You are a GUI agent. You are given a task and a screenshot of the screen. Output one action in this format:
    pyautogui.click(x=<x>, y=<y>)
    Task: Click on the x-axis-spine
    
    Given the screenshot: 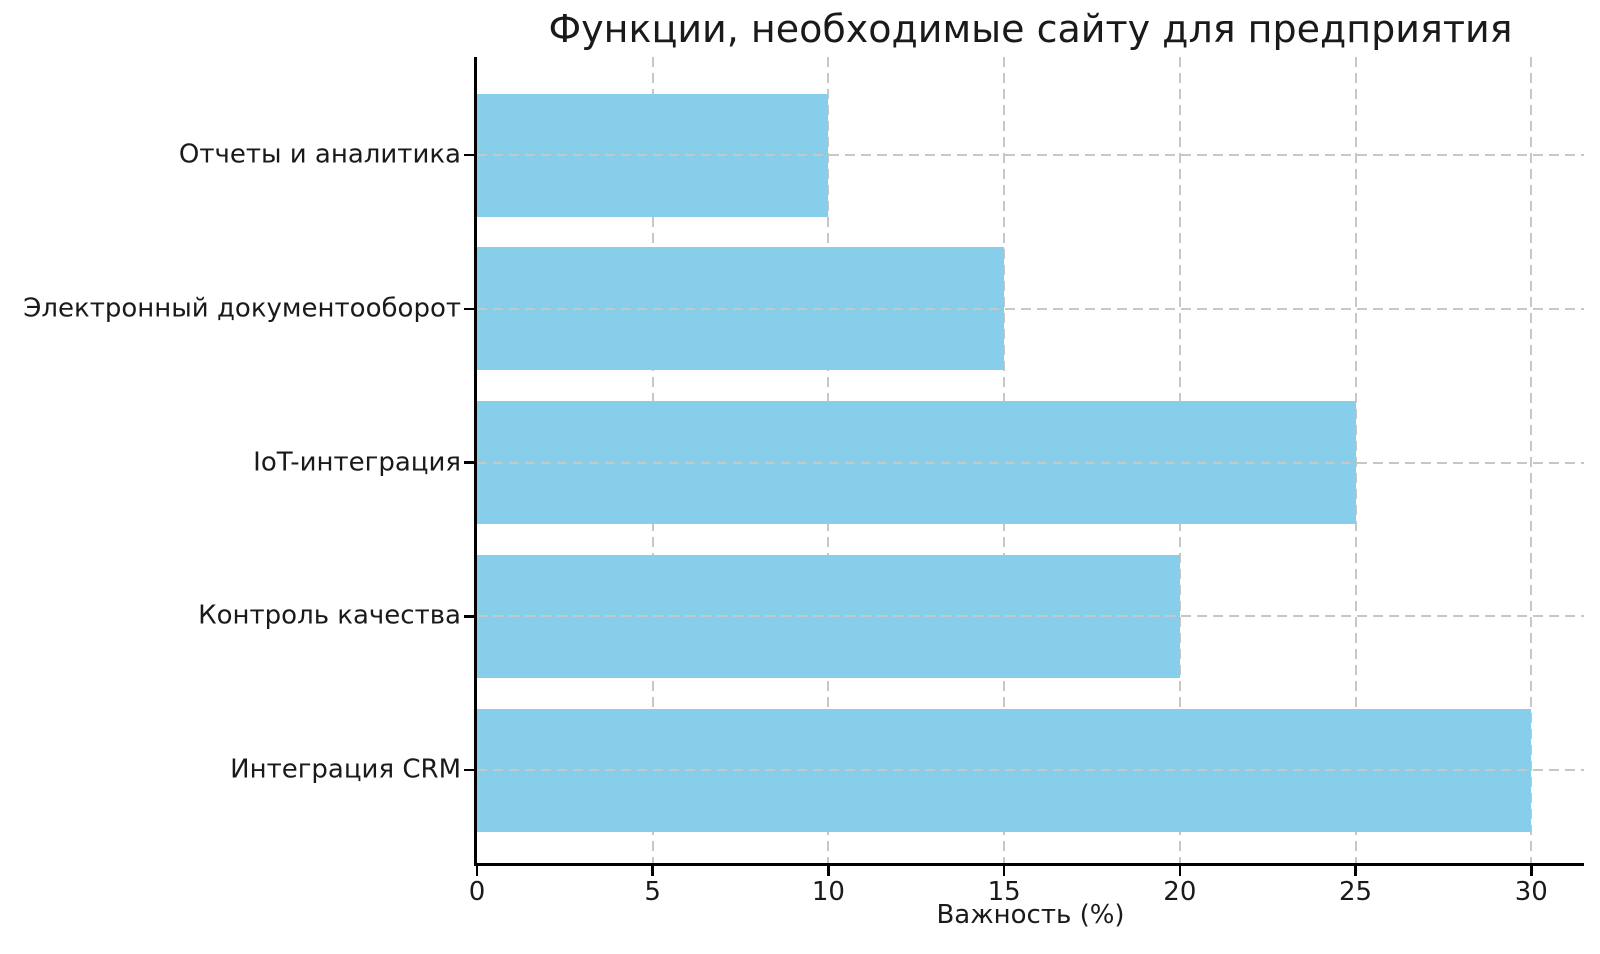 What is the action you would take?
    pyautogui.click(x=1029, y=864)
    